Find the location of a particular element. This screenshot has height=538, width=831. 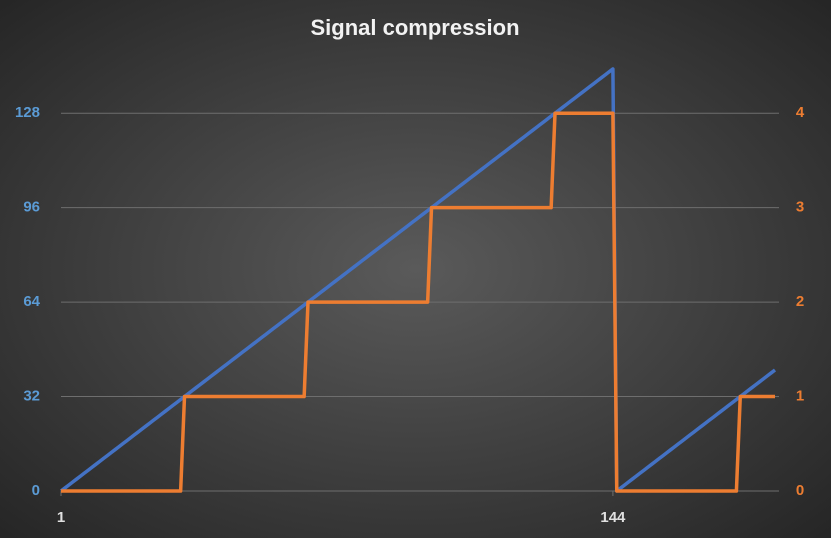

chart-title: Signal compression is located at coordinates (414, 27).